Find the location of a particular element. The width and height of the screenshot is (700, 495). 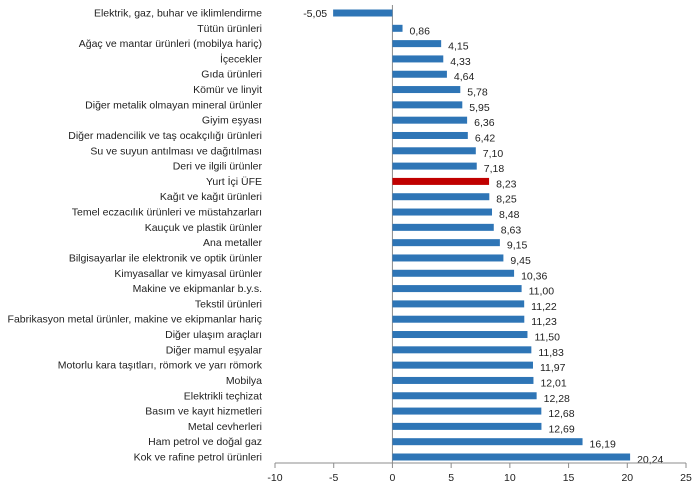

data-label: 9,45 is located at coordinates (520, 261).